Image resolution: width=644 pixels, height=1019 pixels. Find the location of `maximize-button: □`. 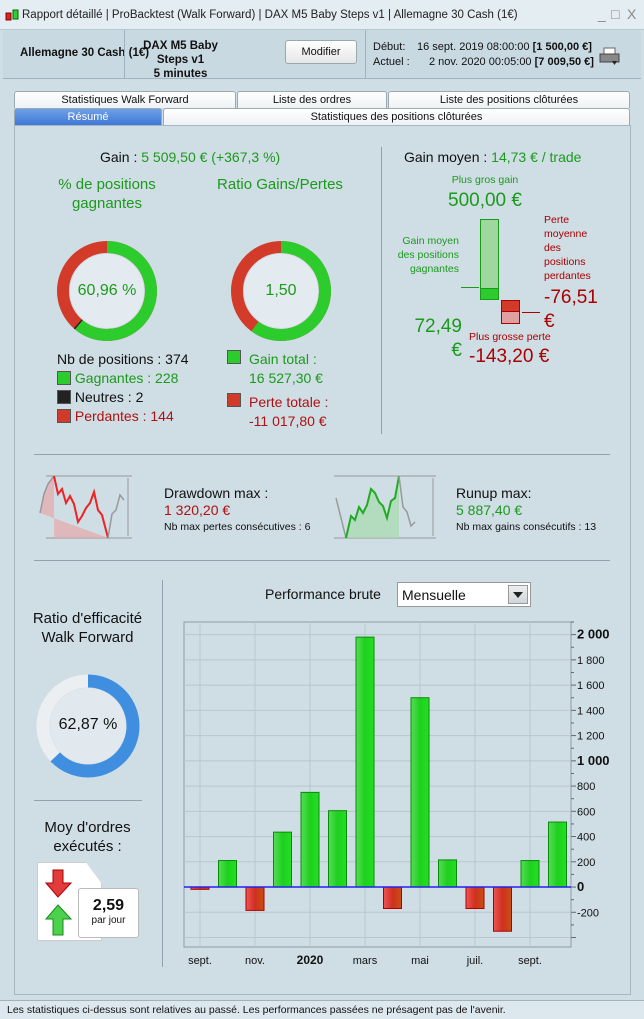

maximize-button: □ is located at coordinates (615, 14).